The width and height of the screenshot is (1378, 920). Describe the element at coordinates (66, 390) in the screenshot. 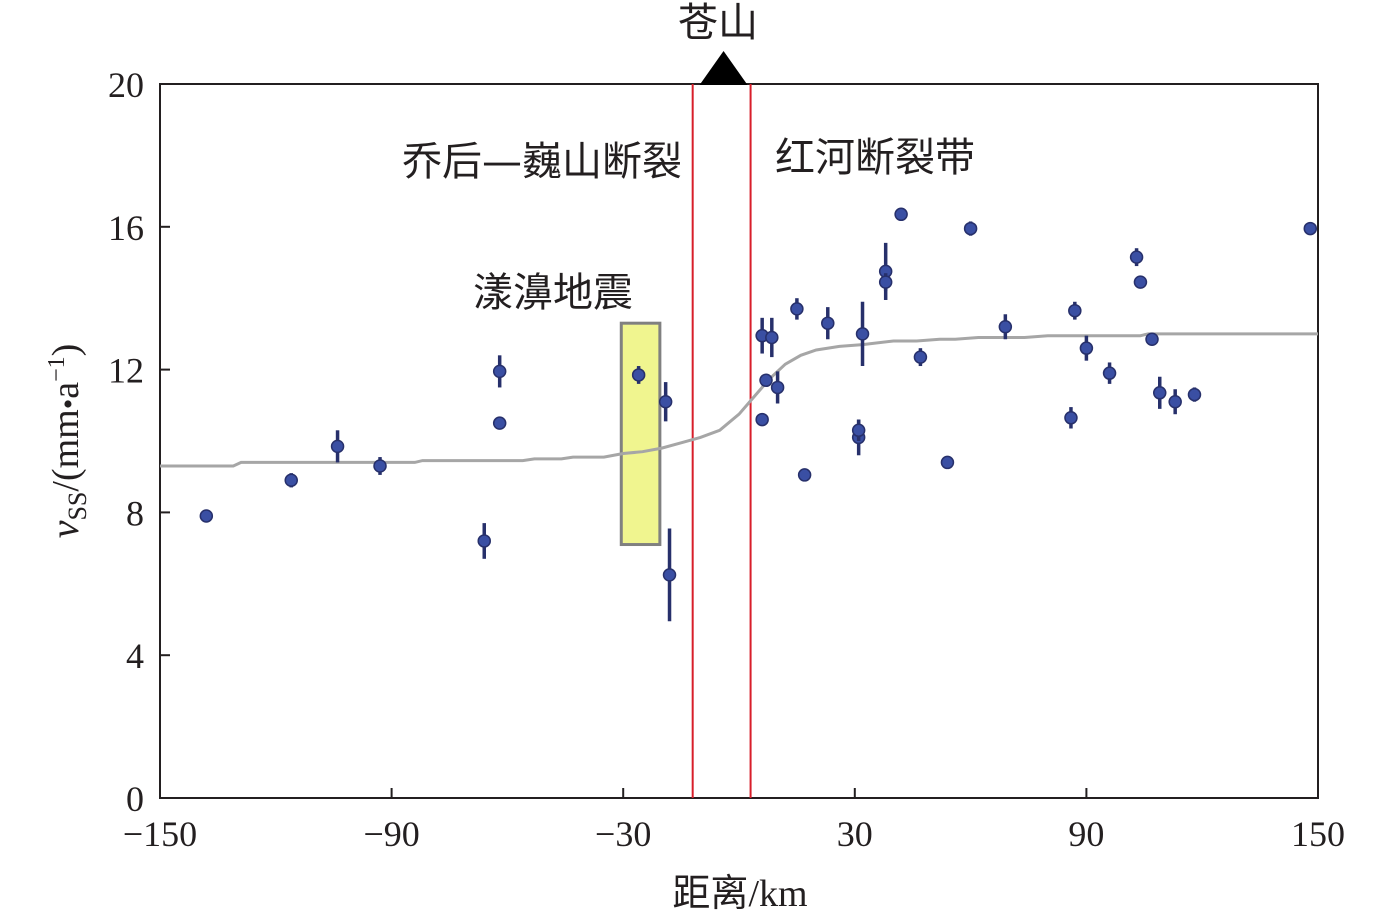

I see `y-axis-title-a: a` at that location.